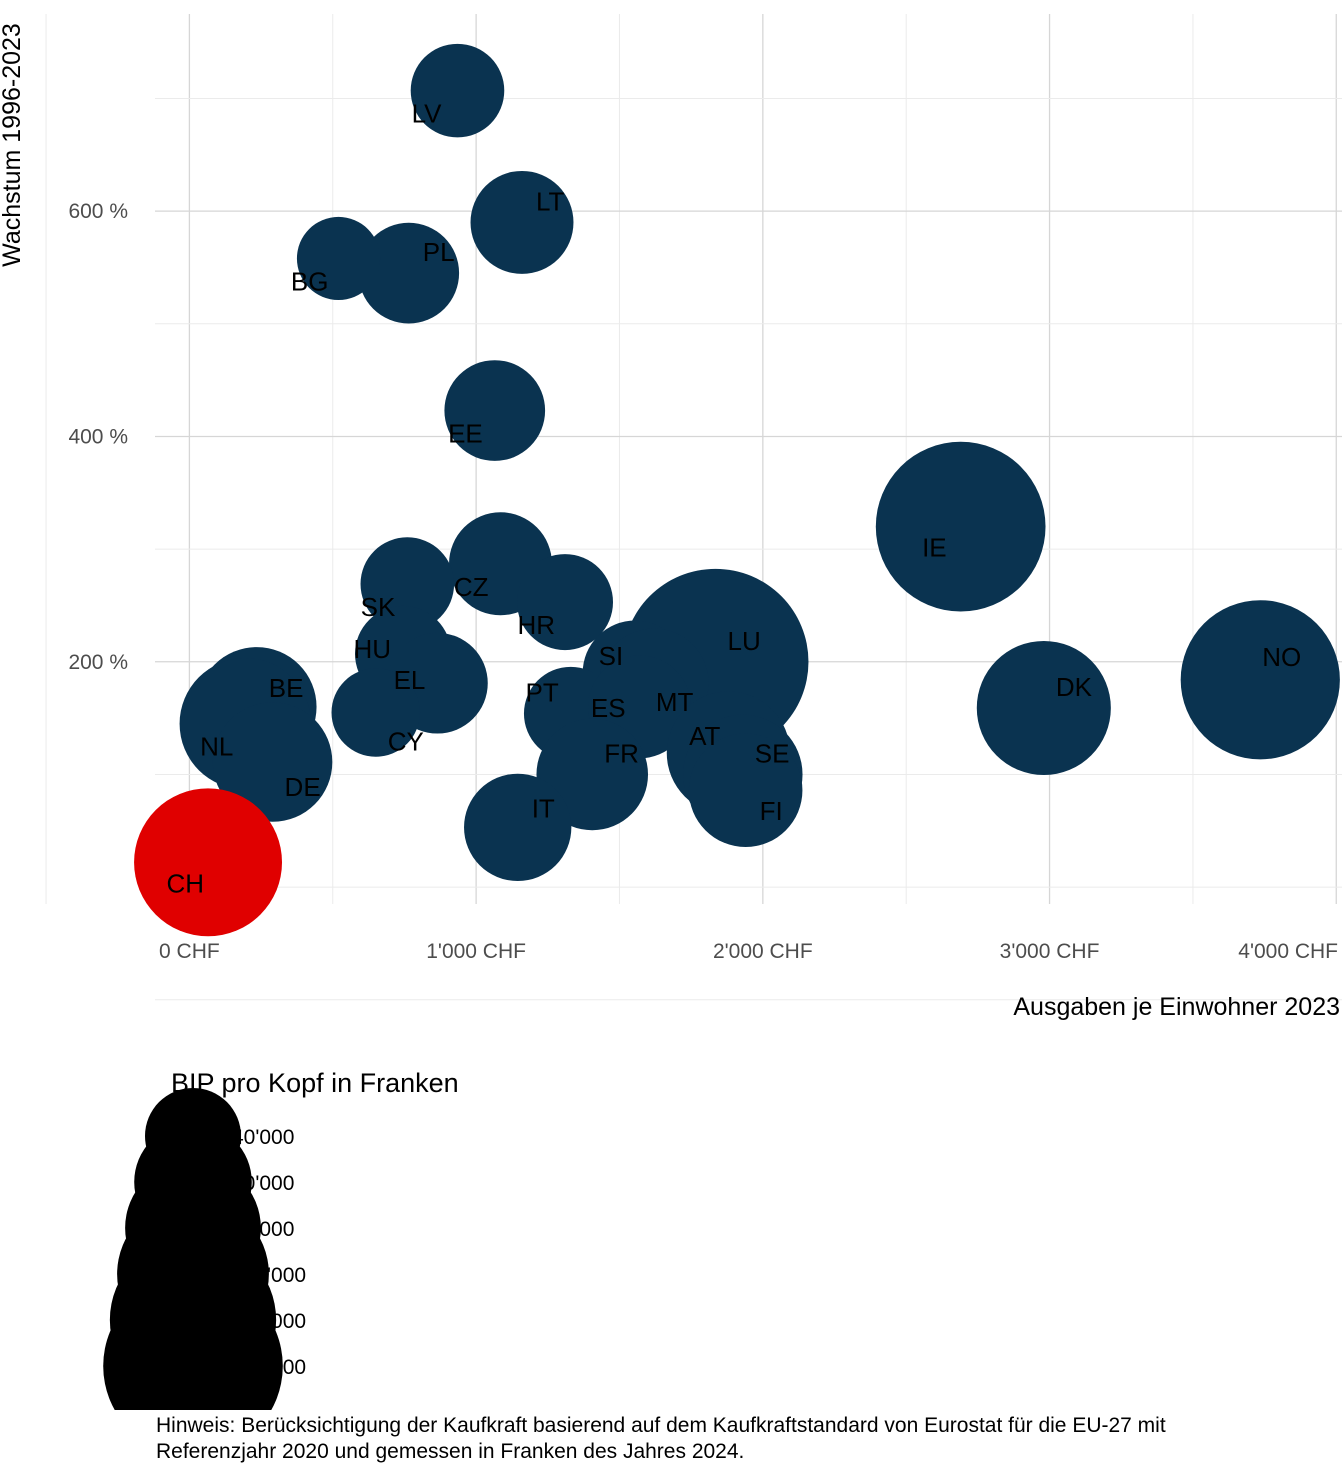  I want to click on point-label-fr: FR, so click(621, 753).